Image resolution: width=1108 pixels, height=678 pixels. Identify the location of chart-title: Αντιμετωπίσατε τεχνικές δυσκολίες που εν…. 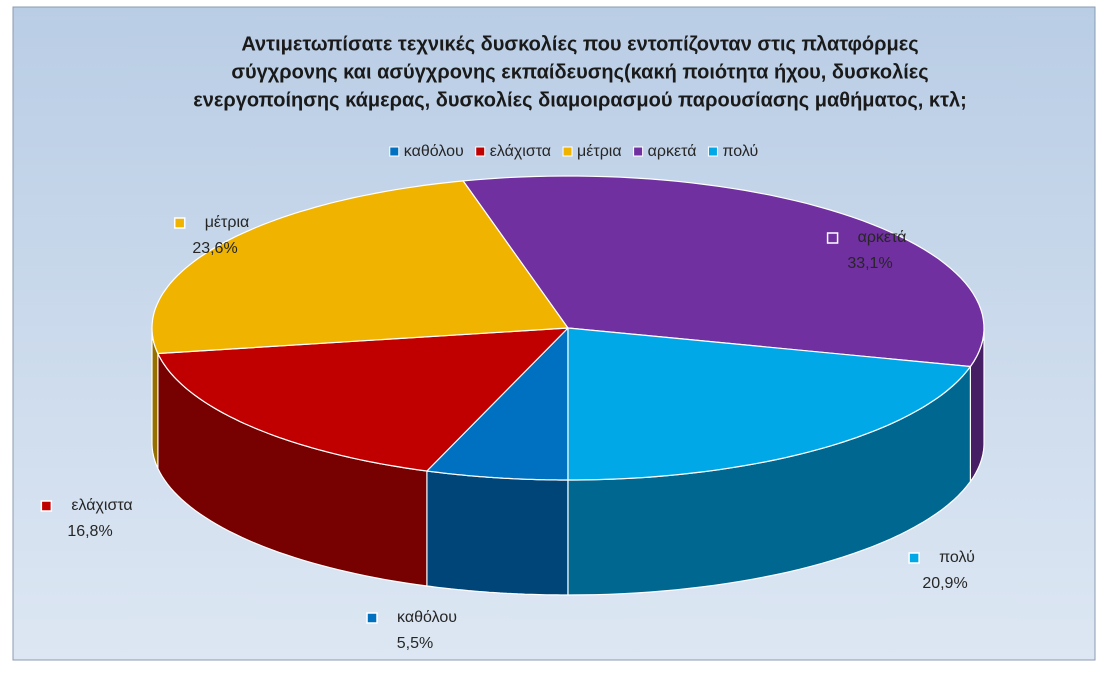
(579, 44).